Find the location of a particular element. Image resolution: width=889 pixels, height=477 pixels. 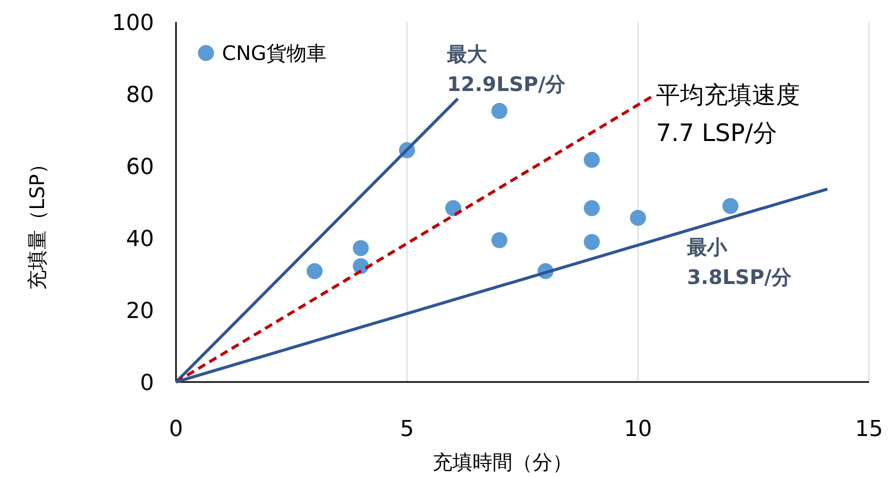

y-tick-label: 100 is located at coordinates (133, 23).